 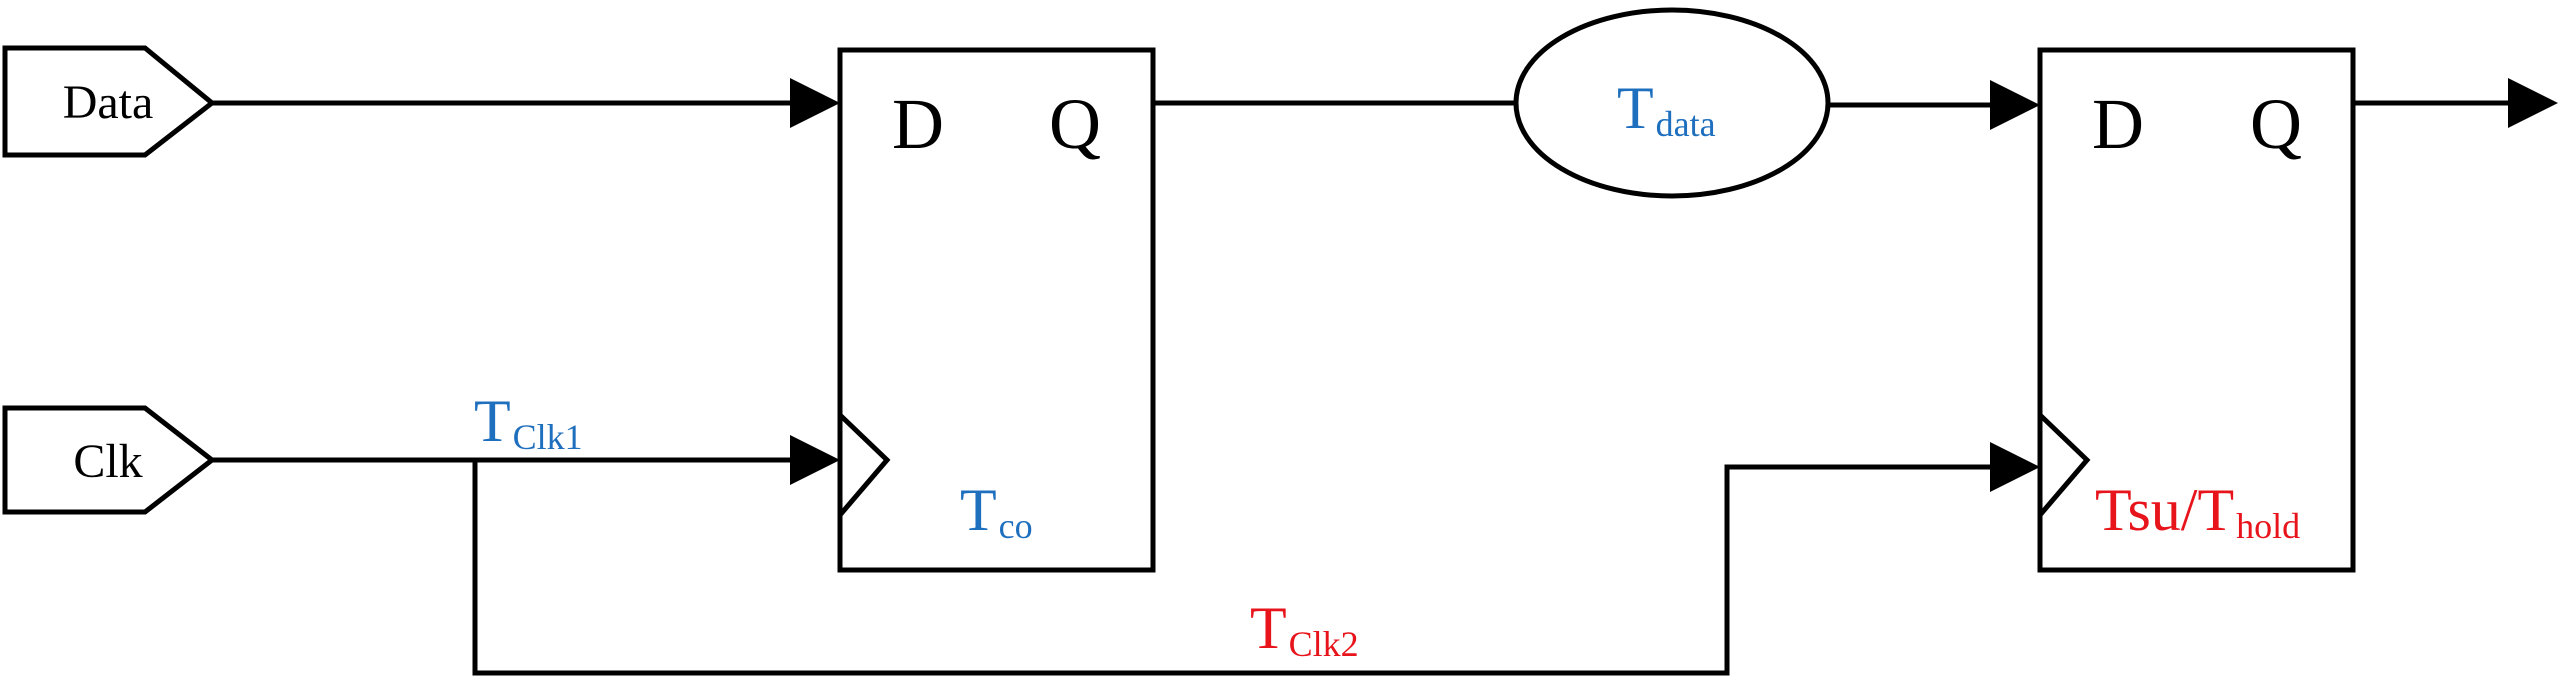 What do you see at coordinates (2118, 124) in the screenshot?
I see `ff2-d-pin: D` at bounding box center [2118, 124].